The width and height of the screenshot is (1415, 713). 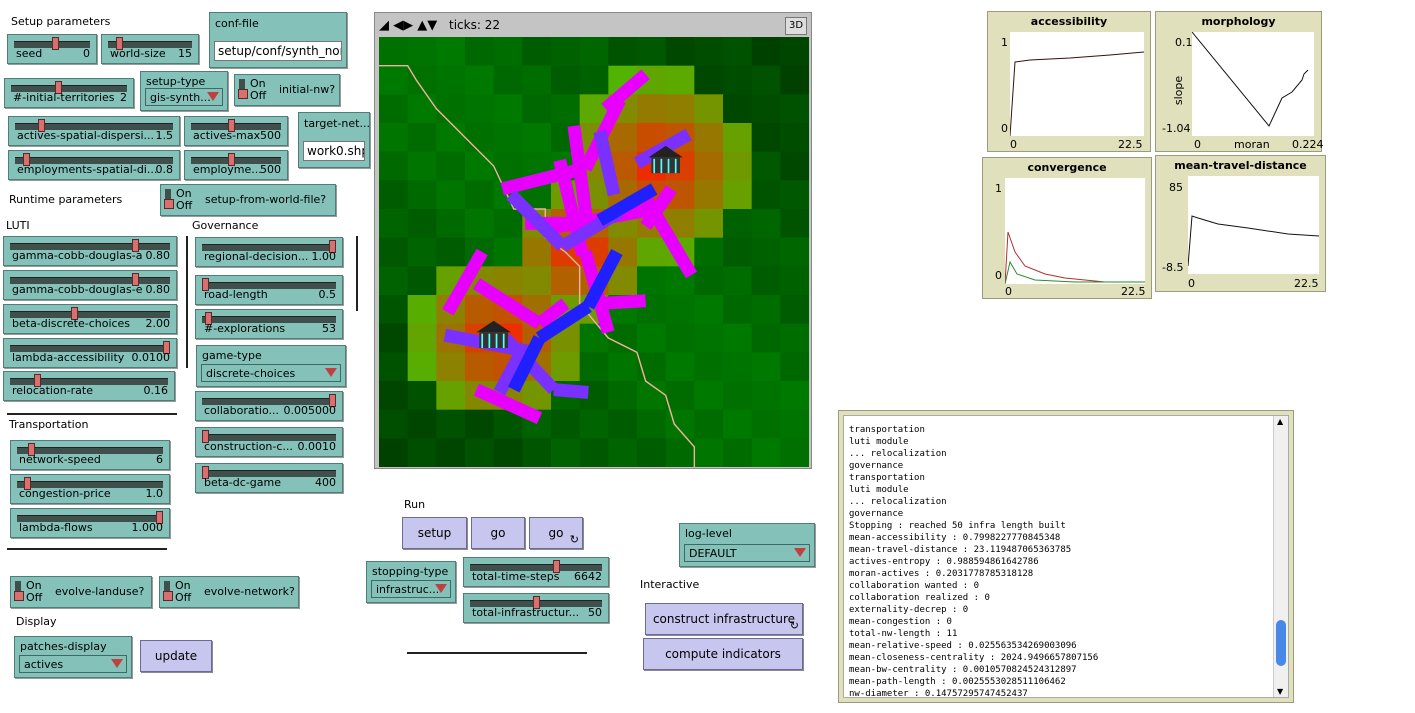 I want to click on beta-dc-game-slider: beta-dc-game 400, so click(x=269, y=478).